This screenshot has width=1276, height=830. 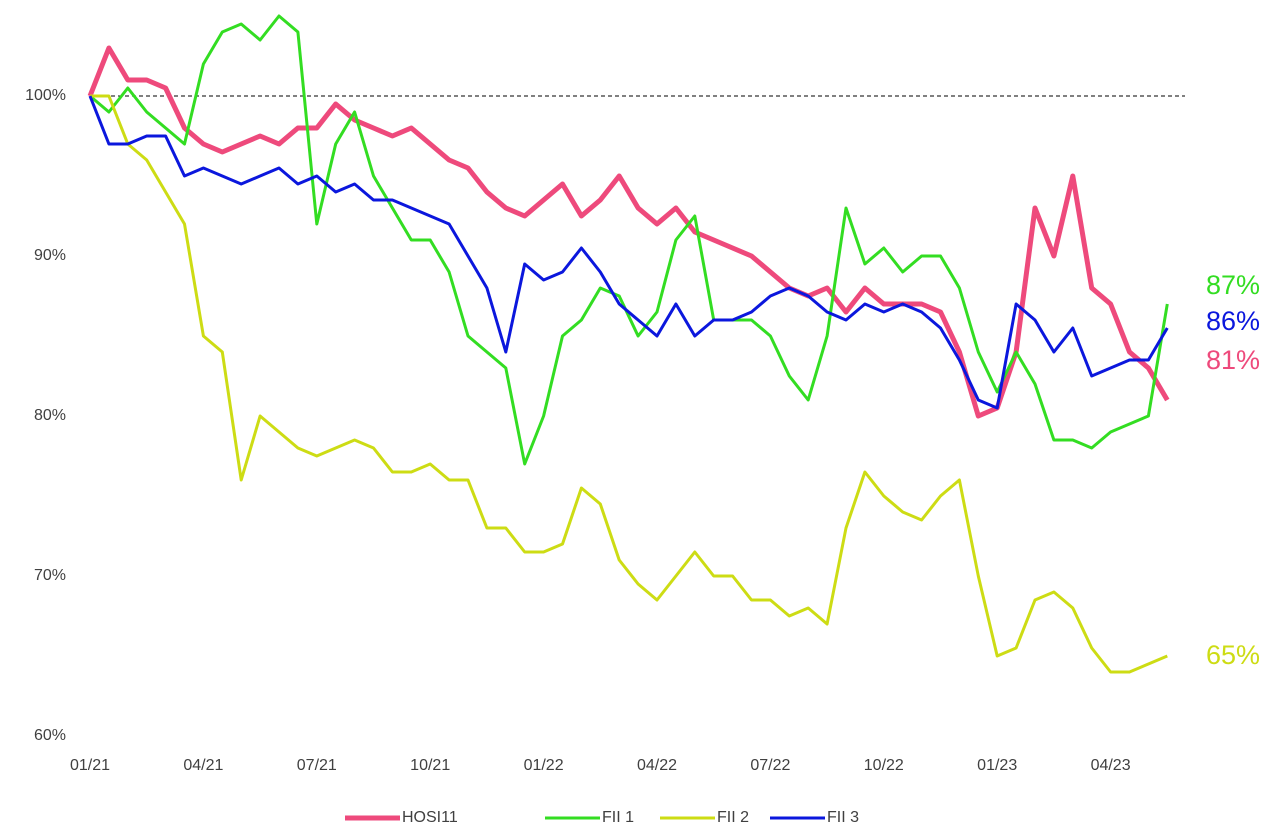 I want to click on x-tick-label: 07/21, so click(x=317, y=765).